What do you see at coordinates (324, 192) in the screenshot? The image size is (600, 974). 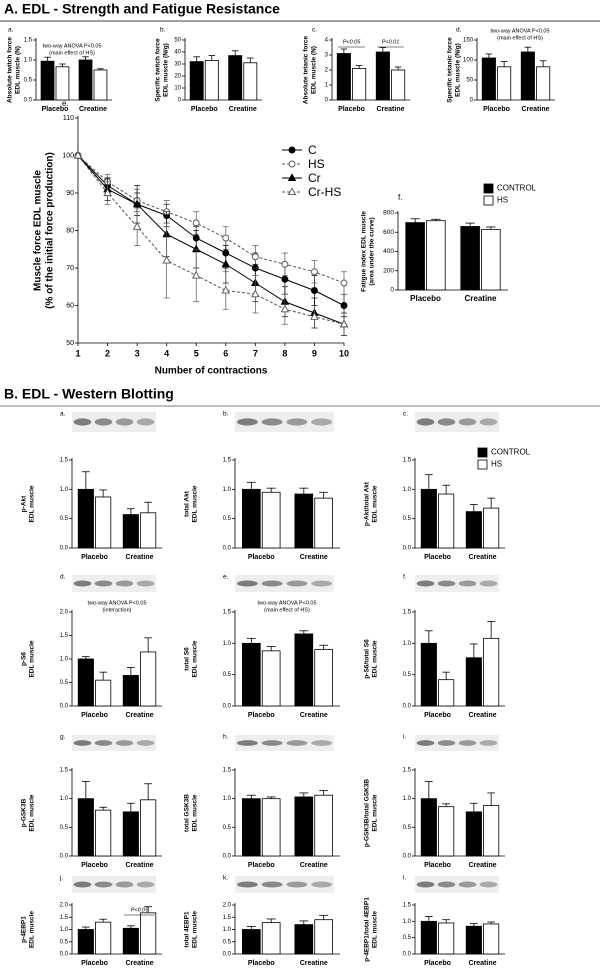 I see `legend-label: Cr-HS` at bounding box center [324, 192].